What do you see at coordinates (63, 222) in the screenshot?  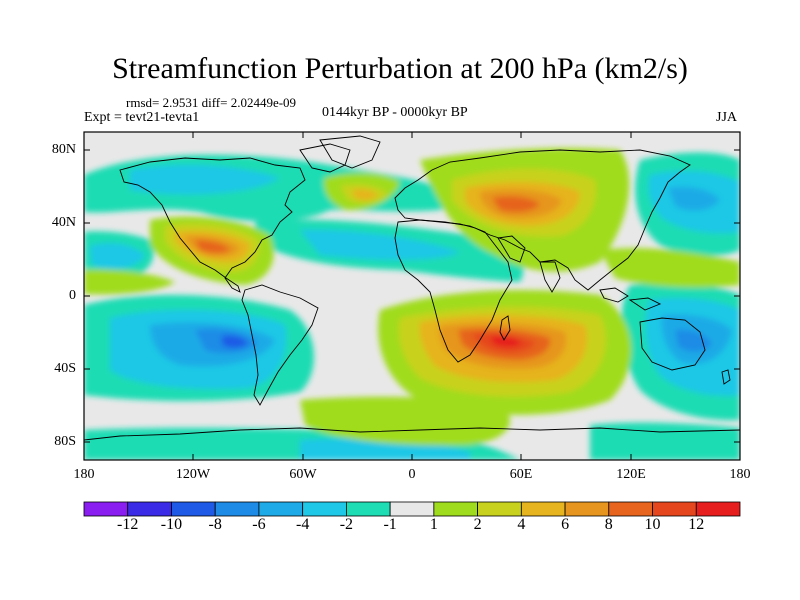 I see `y-tick-label: 40N` at bounding box center [63, 222].